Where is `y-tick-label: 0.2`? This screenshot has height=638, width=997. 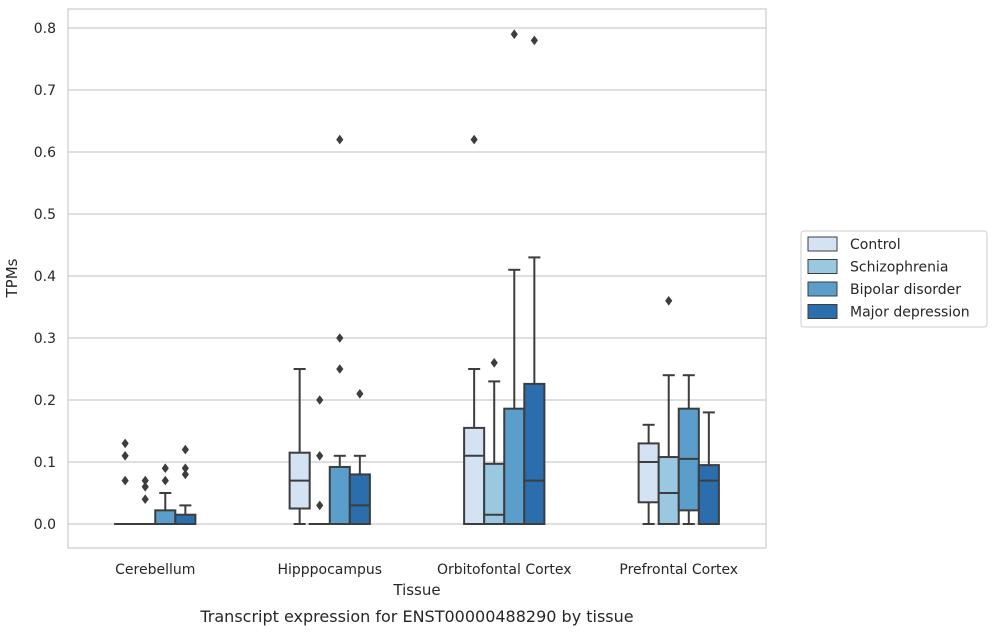
y-tick-label: 0.2 is located at coordinates (45, 401).